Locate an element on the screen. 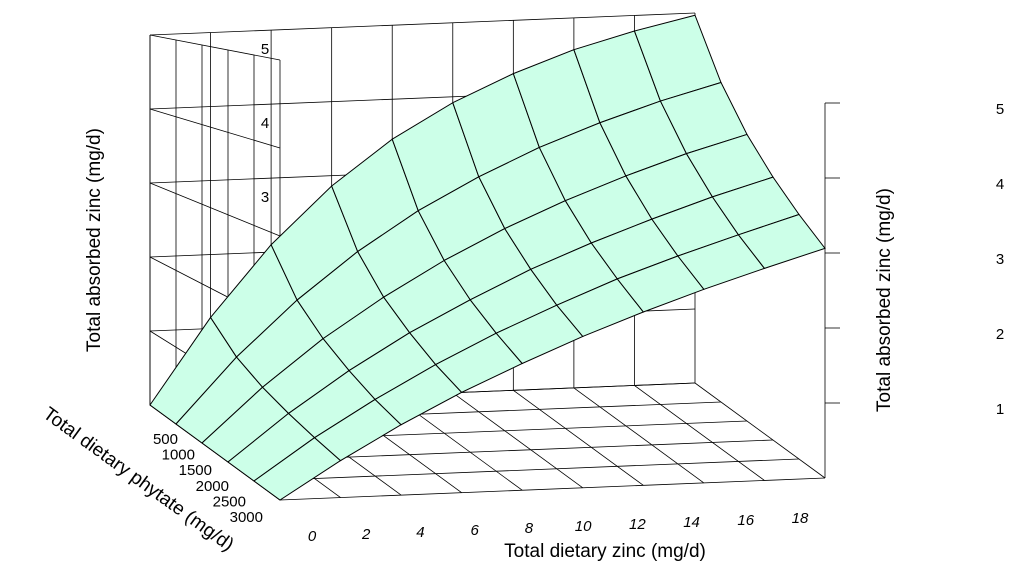 The height and width of the screenshot is (585, 1015). x-tick-label: 18 is located at coordinates (800, 518).